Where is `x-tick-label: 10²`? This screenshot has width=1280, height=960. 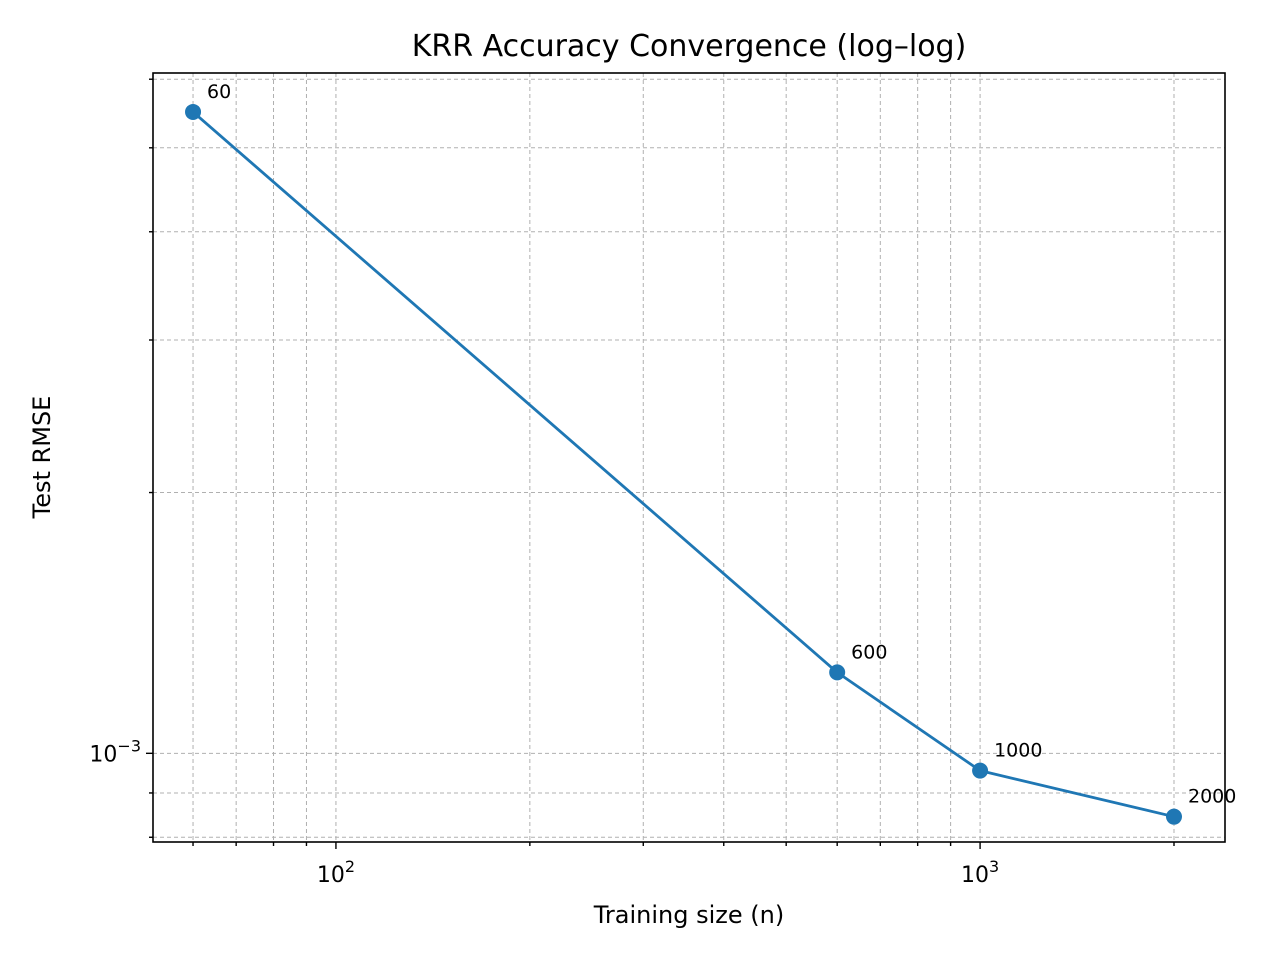
x-tick-label: 10² is located at coordinates (336, 872).